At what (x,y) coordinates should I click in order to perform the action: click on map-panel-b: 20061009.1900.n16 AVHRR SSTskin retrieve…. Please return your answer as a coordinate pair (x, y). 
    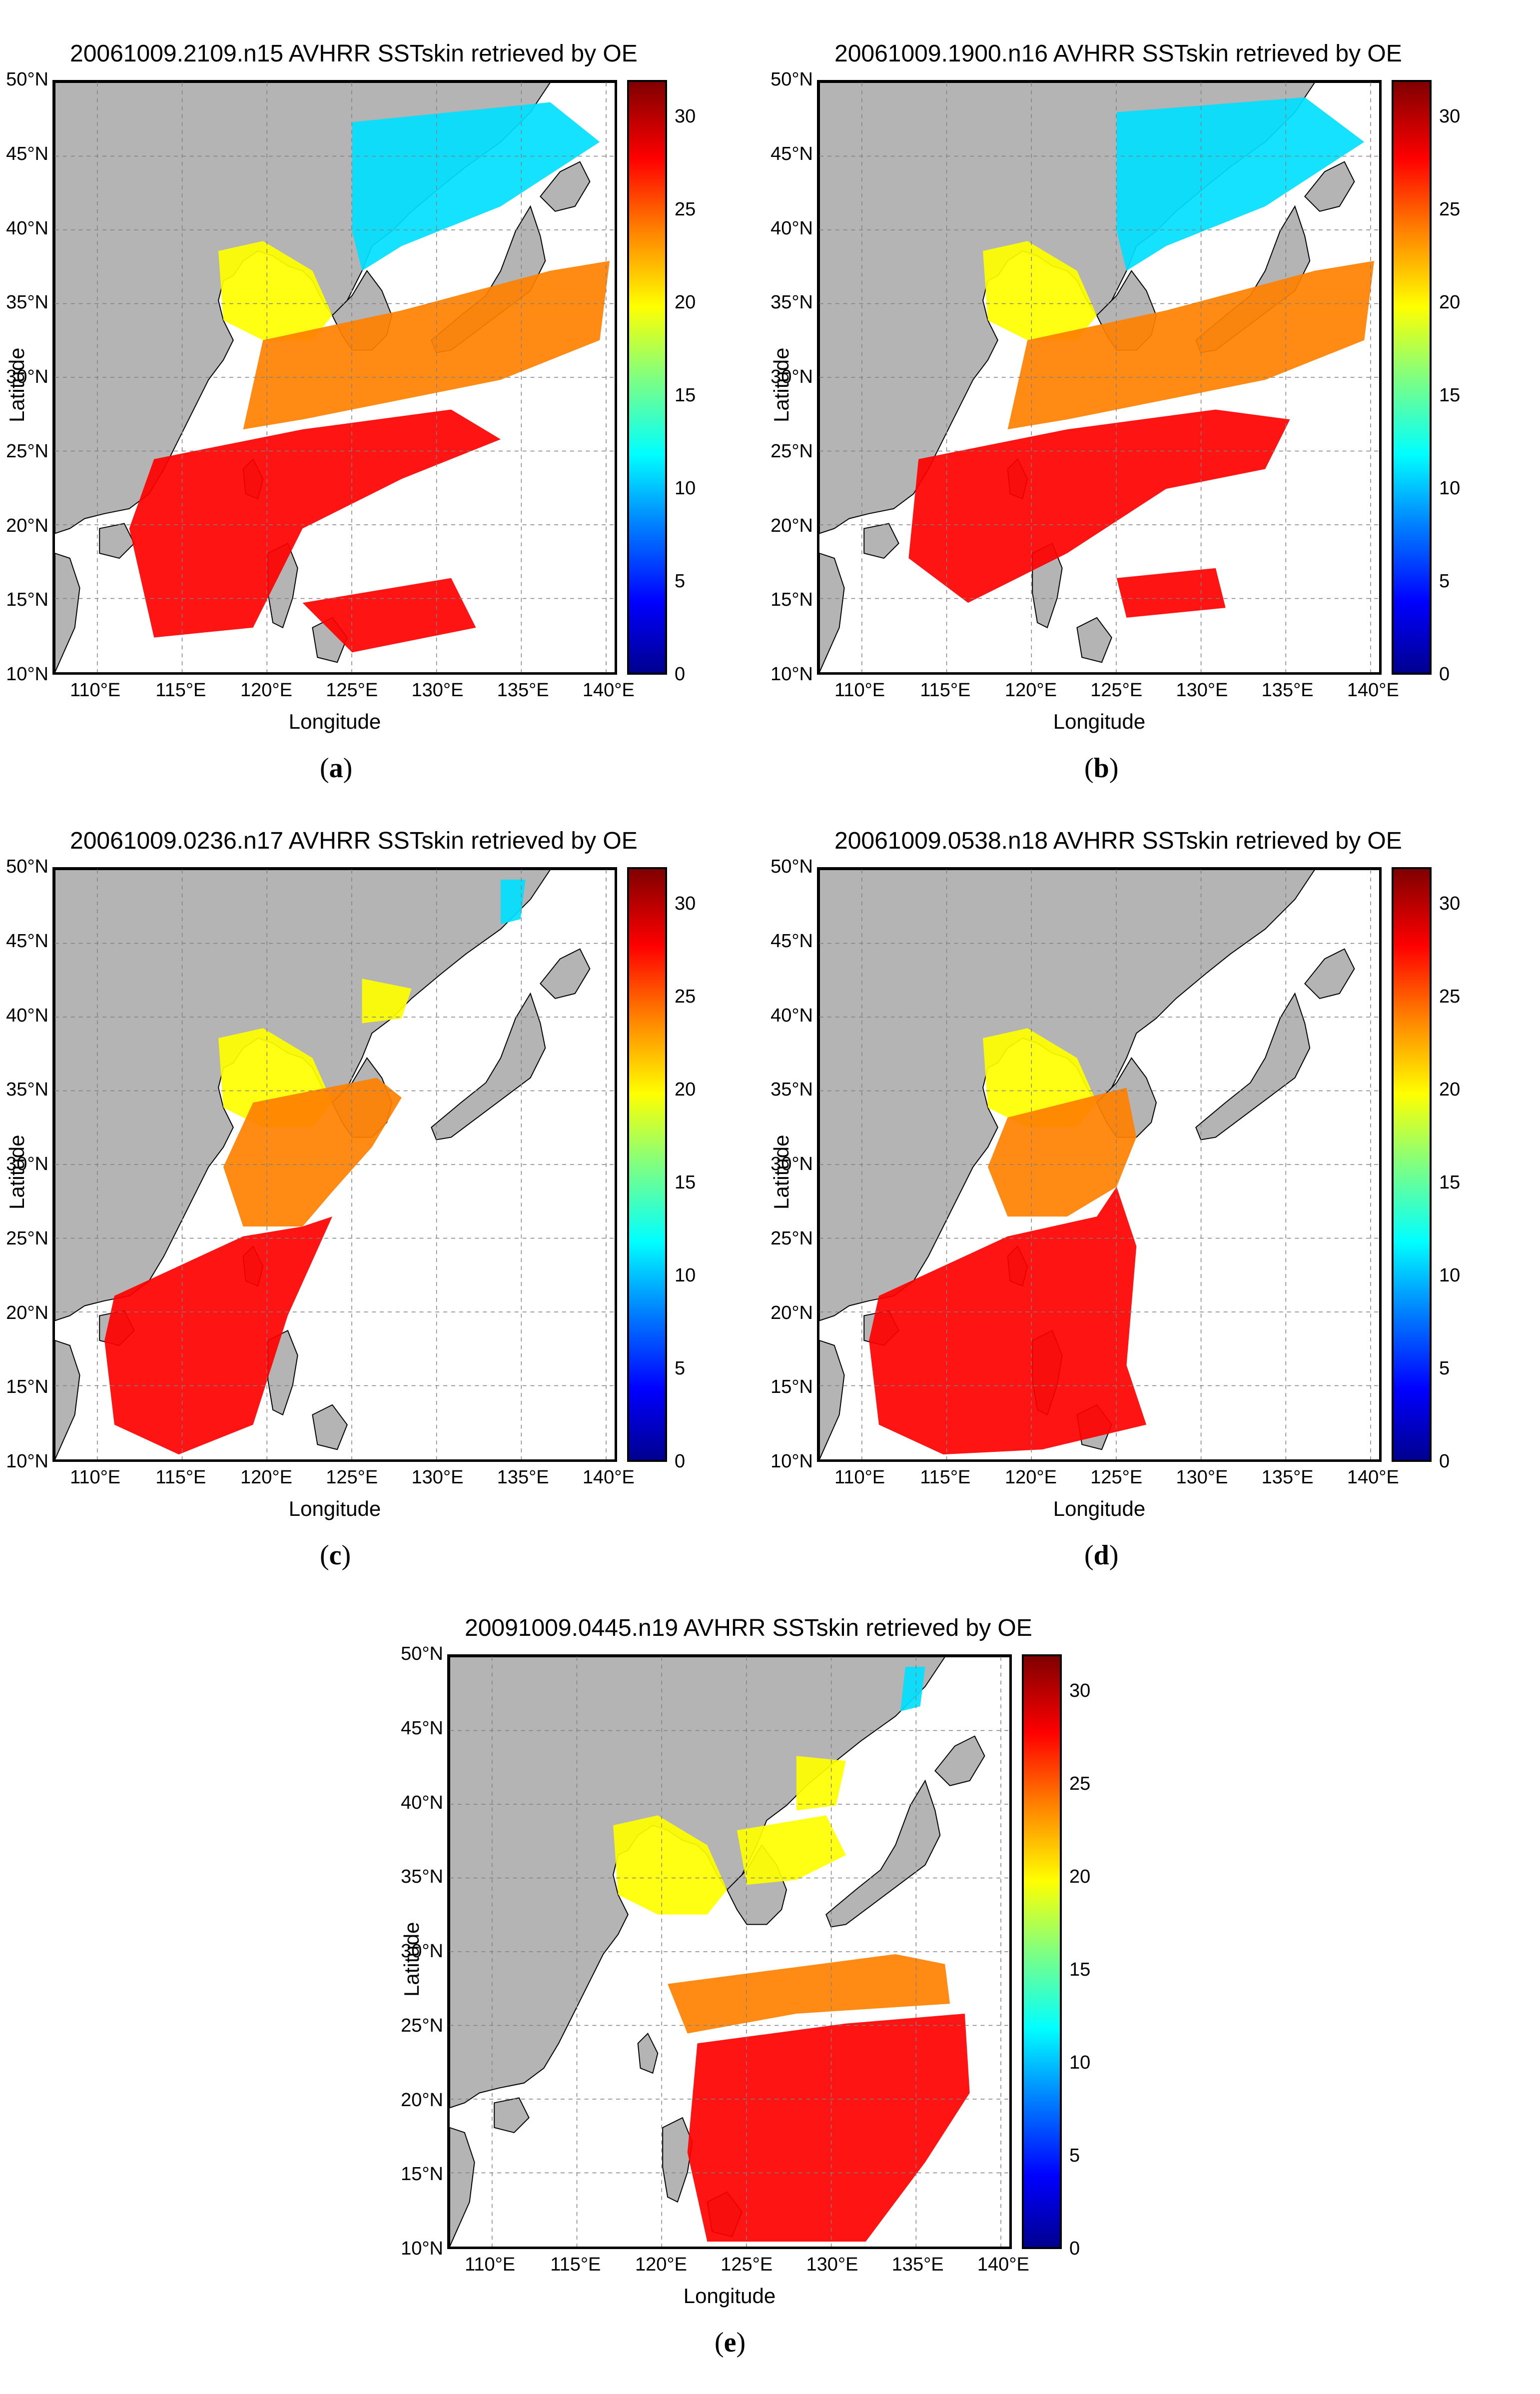
    Looking at the image, I should click on (1115, 430).